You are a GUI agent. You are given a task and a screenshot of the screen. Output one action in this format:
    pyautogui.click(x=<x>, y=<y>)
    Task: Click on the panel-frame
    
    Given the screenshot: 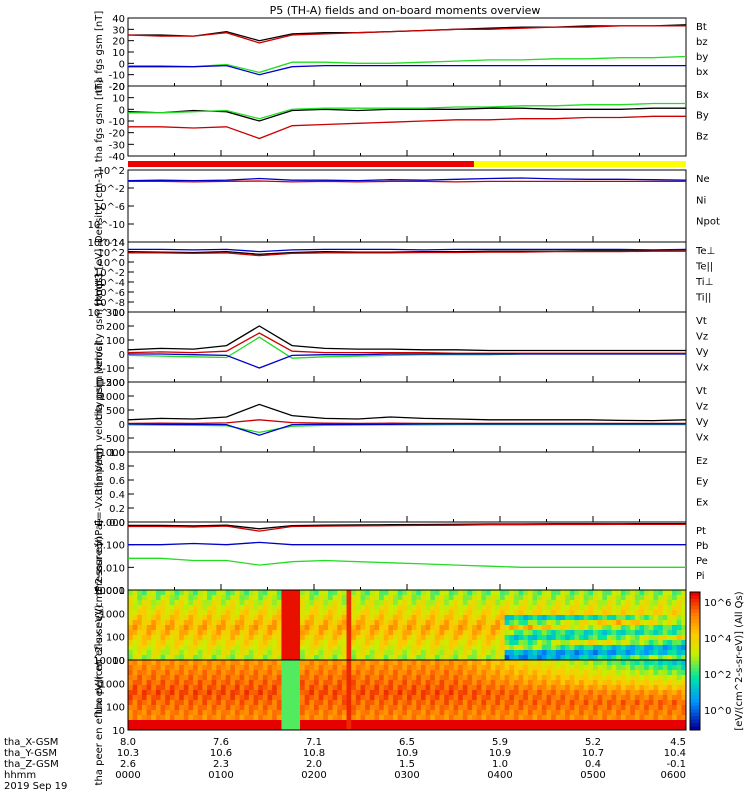 What is the action you would take?
    pyautogui.click(x=407, y=695)
    